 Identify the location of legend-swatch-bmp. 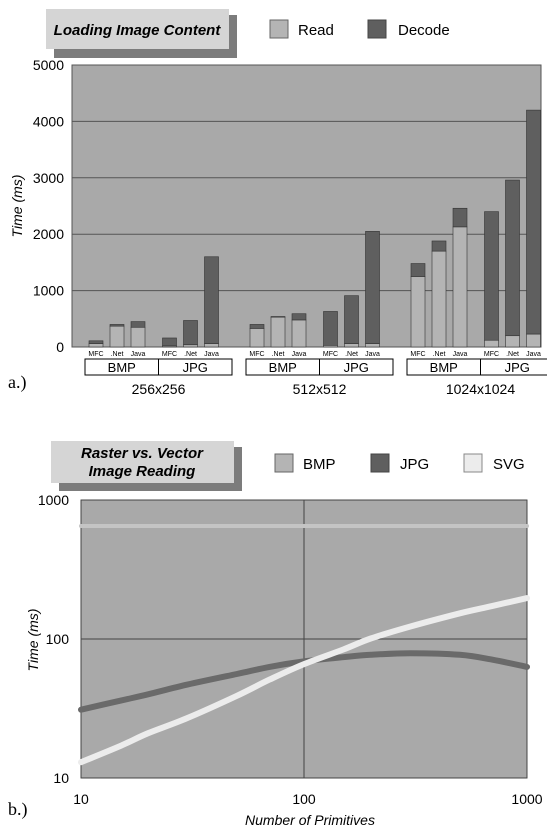
(284, 463).